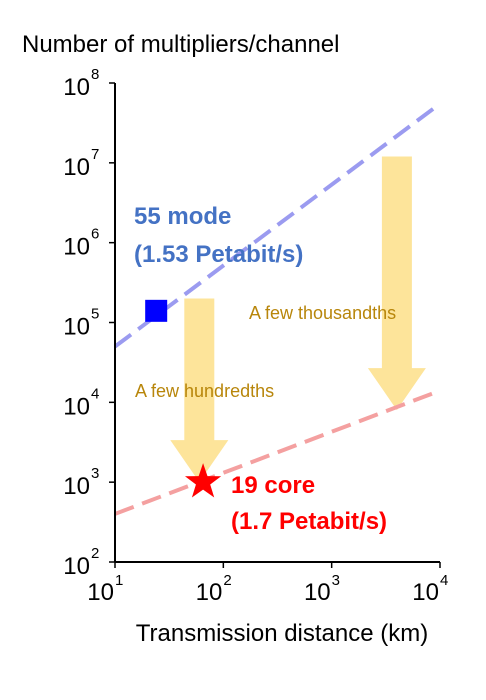  I want to click on y-tick-exponent: 7, so click(95, 154).